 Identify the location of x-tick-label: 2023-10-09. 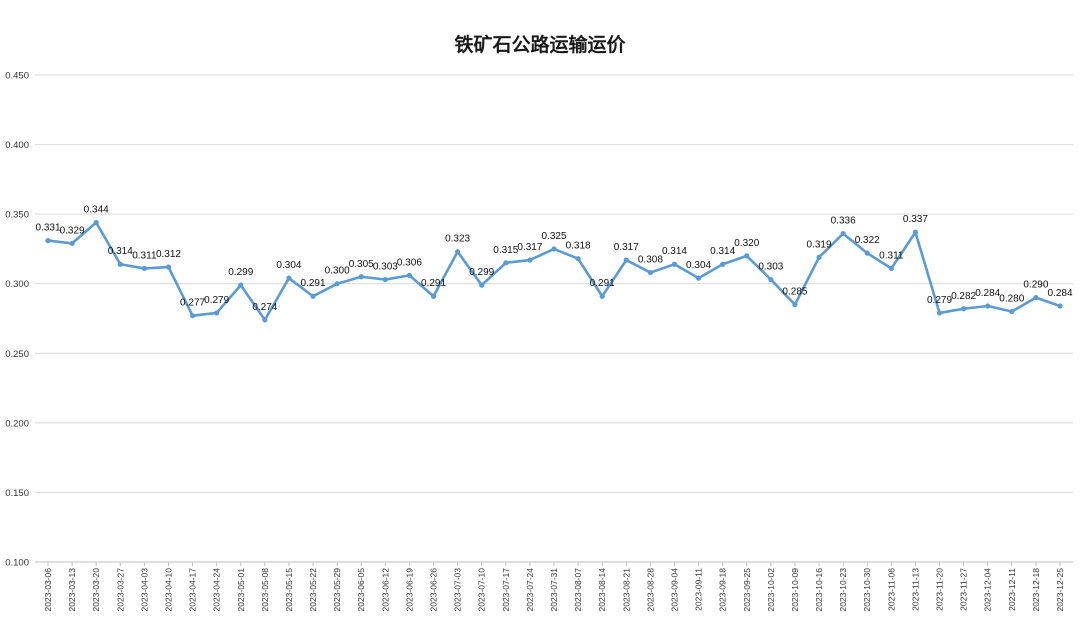
(795, 590).